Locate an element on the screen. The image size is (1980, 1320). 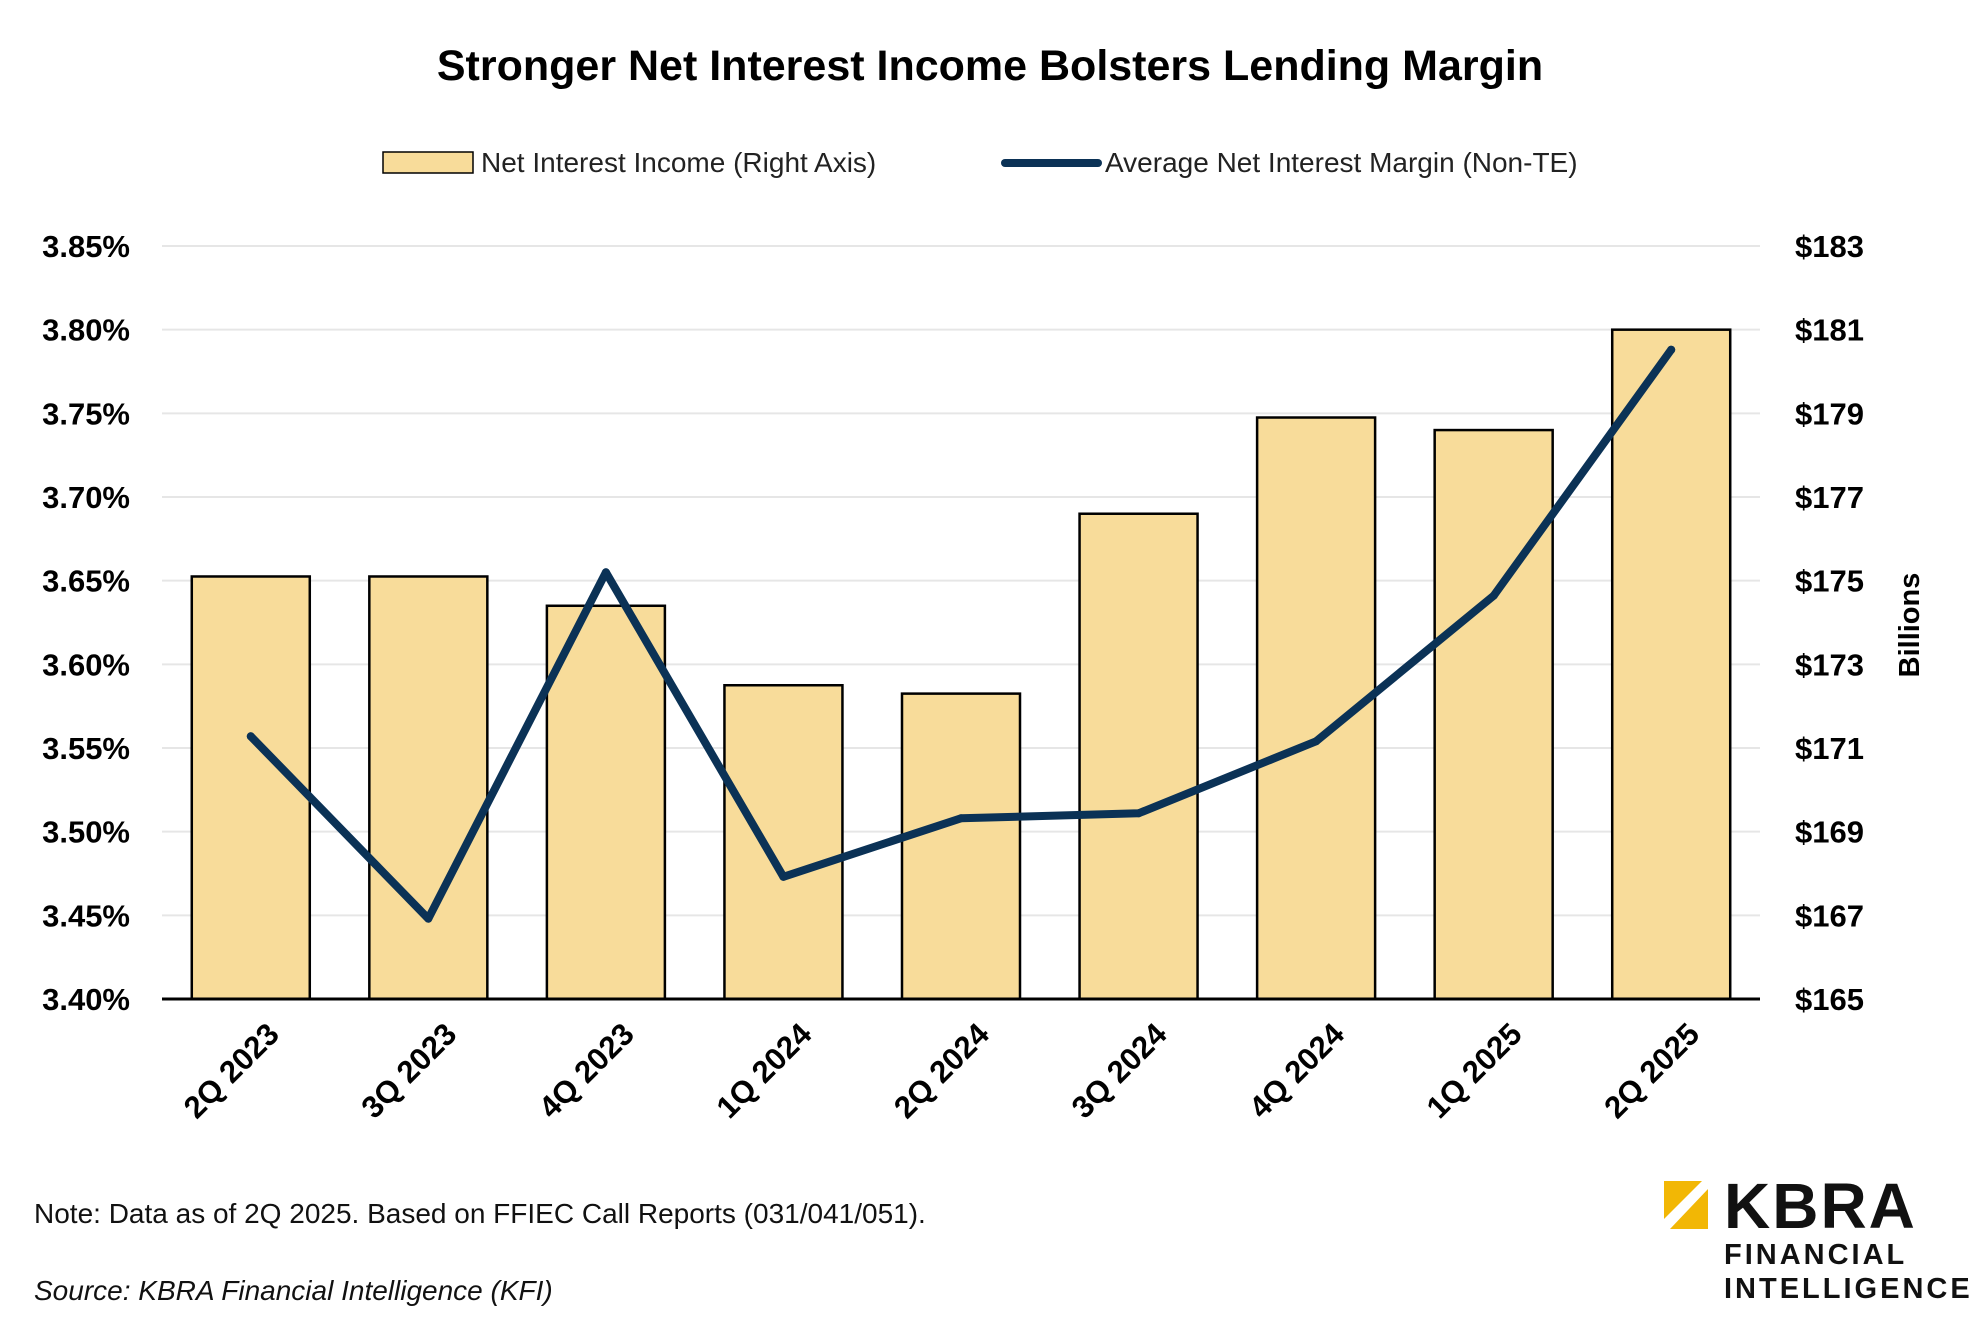
margin-point-3q-2023 is located at coordinates (428, 918).